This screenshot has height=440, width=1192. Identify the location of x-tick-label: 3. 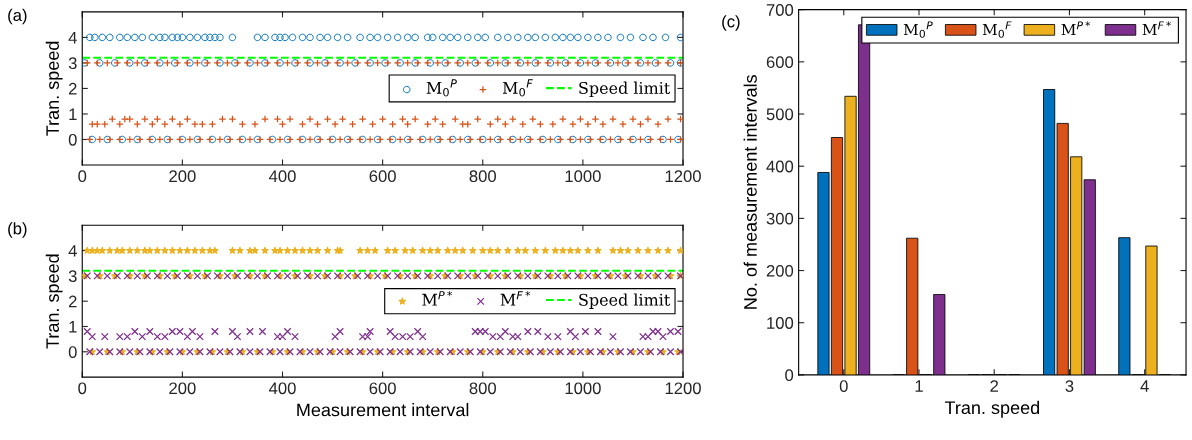
(1069, 386).